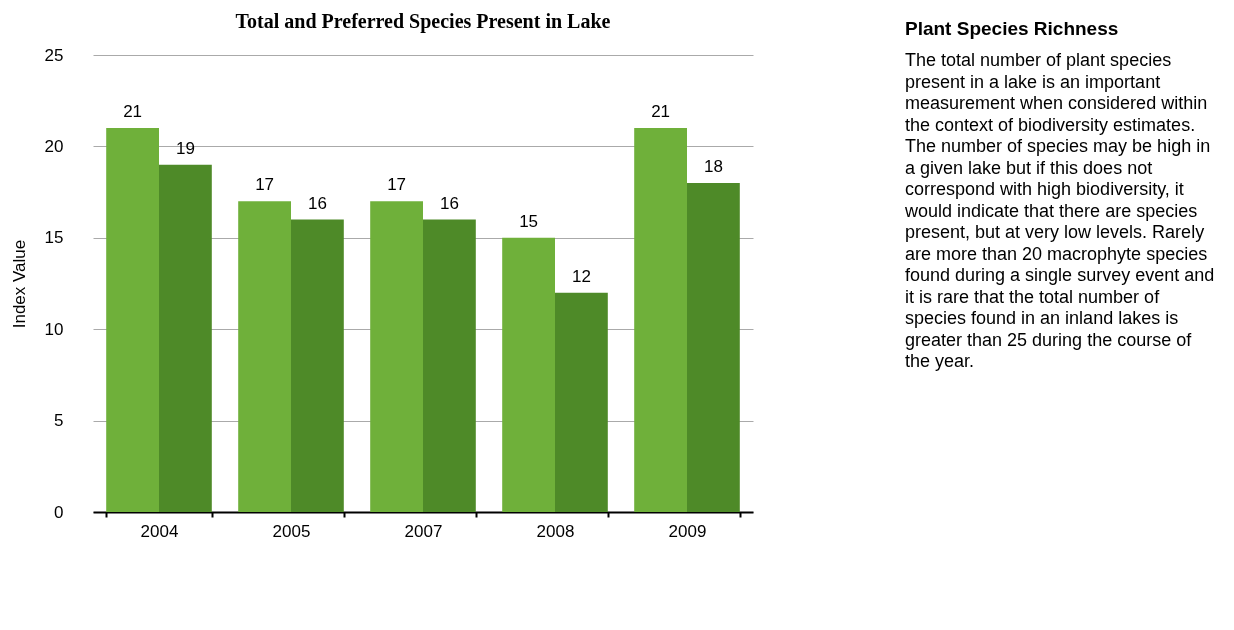 This screenshot has width=1234, height=630. Describe the element at coordinates (687, 531) in the screenshot. I see `x-tick-label: 2009` at that location.